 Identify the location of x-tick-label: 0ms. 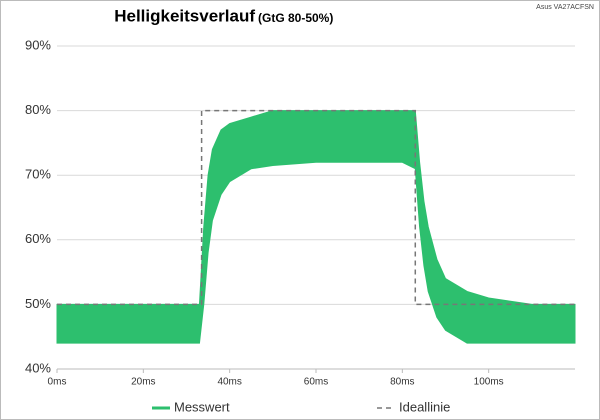
(57, 382).